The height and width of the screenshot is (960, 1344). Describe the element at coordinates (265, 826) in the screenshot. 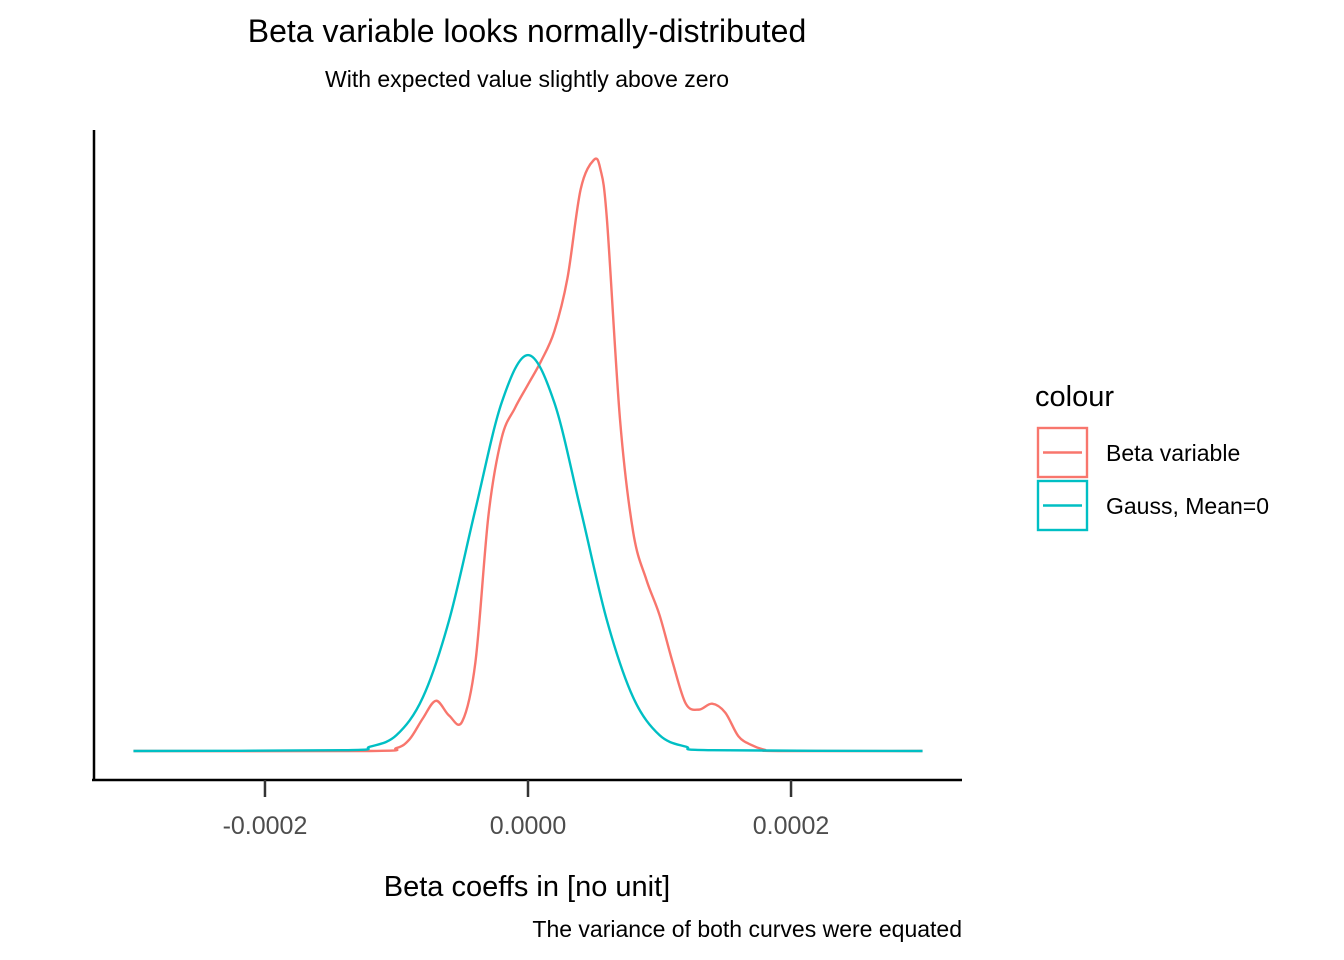

I see `x-tick-label: -0.0002` at that location.